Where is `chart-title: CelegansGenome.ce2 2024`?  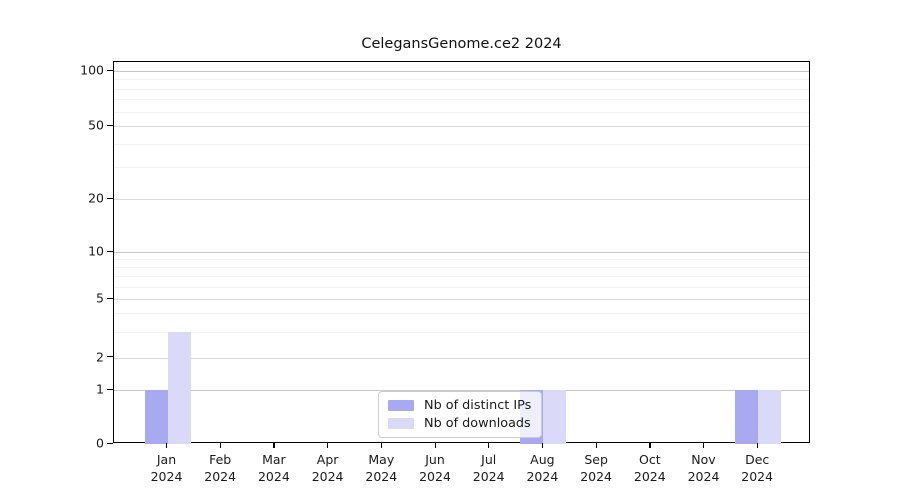
chart-title: CelegansGenome.ce2 2024 is located at coordinates (461, 44).